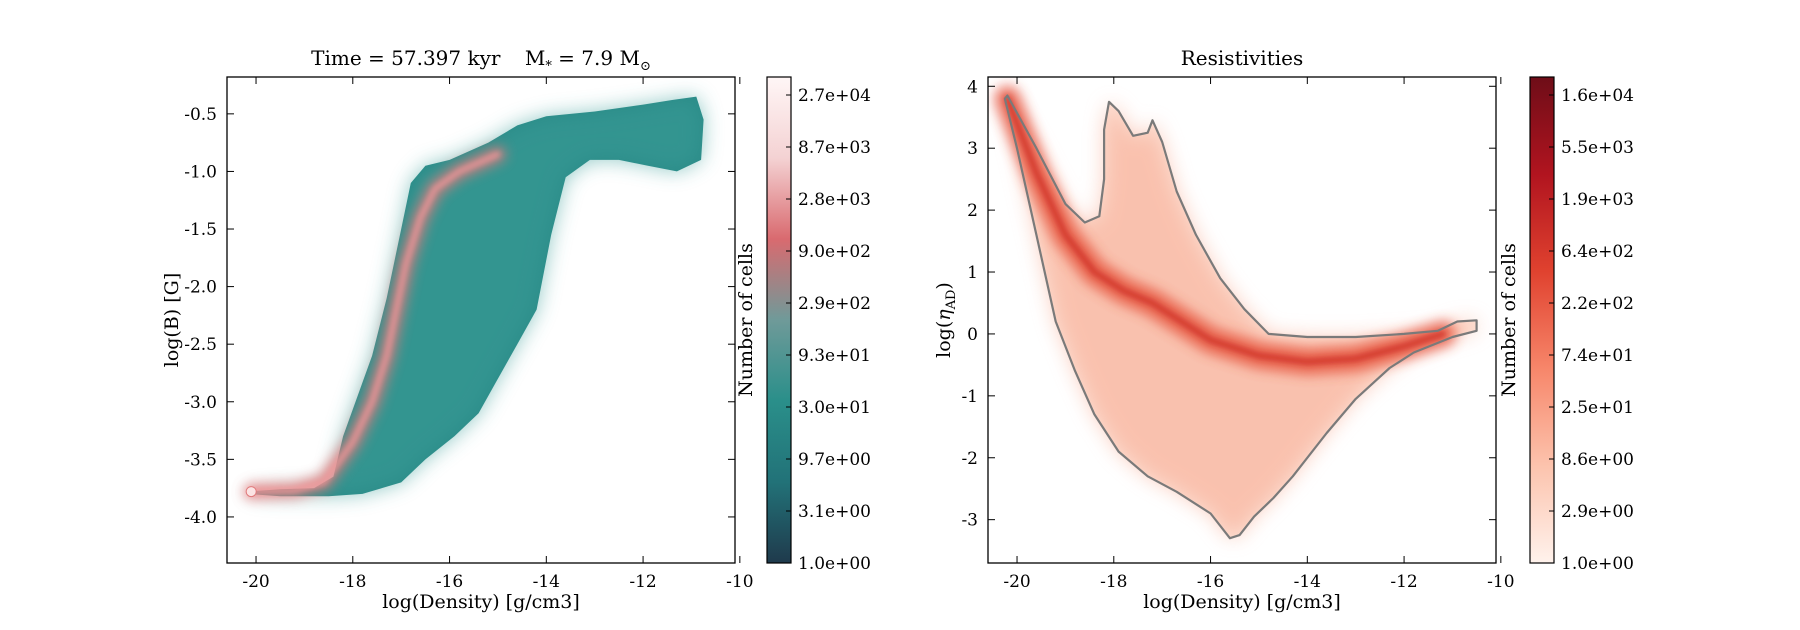  What do you see at coordinates (1597, 356) in the screenshot?
I see `colorbar-tick-label: 7.4e+01` at bounding box center [1597, 356].